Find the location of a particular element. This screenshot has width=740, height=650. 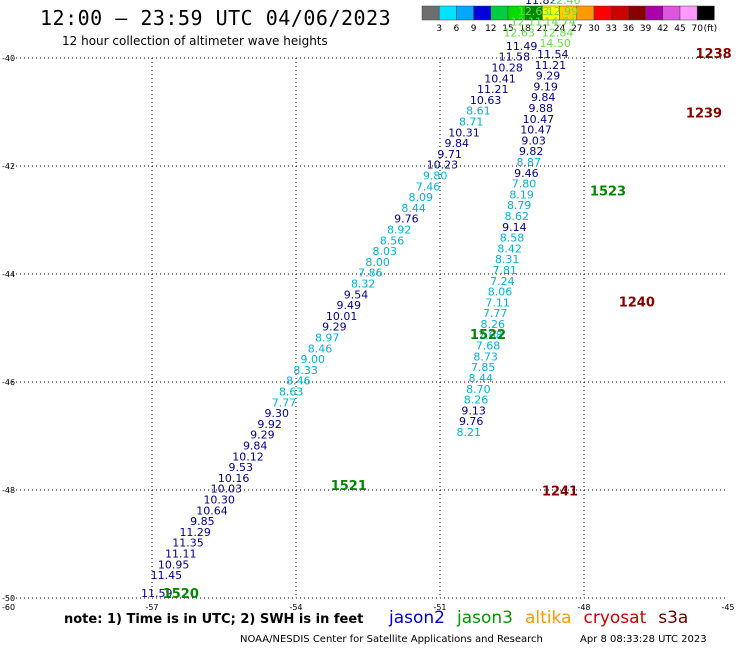

colorbar-tick: 12 is located at coordinates (490, 29).